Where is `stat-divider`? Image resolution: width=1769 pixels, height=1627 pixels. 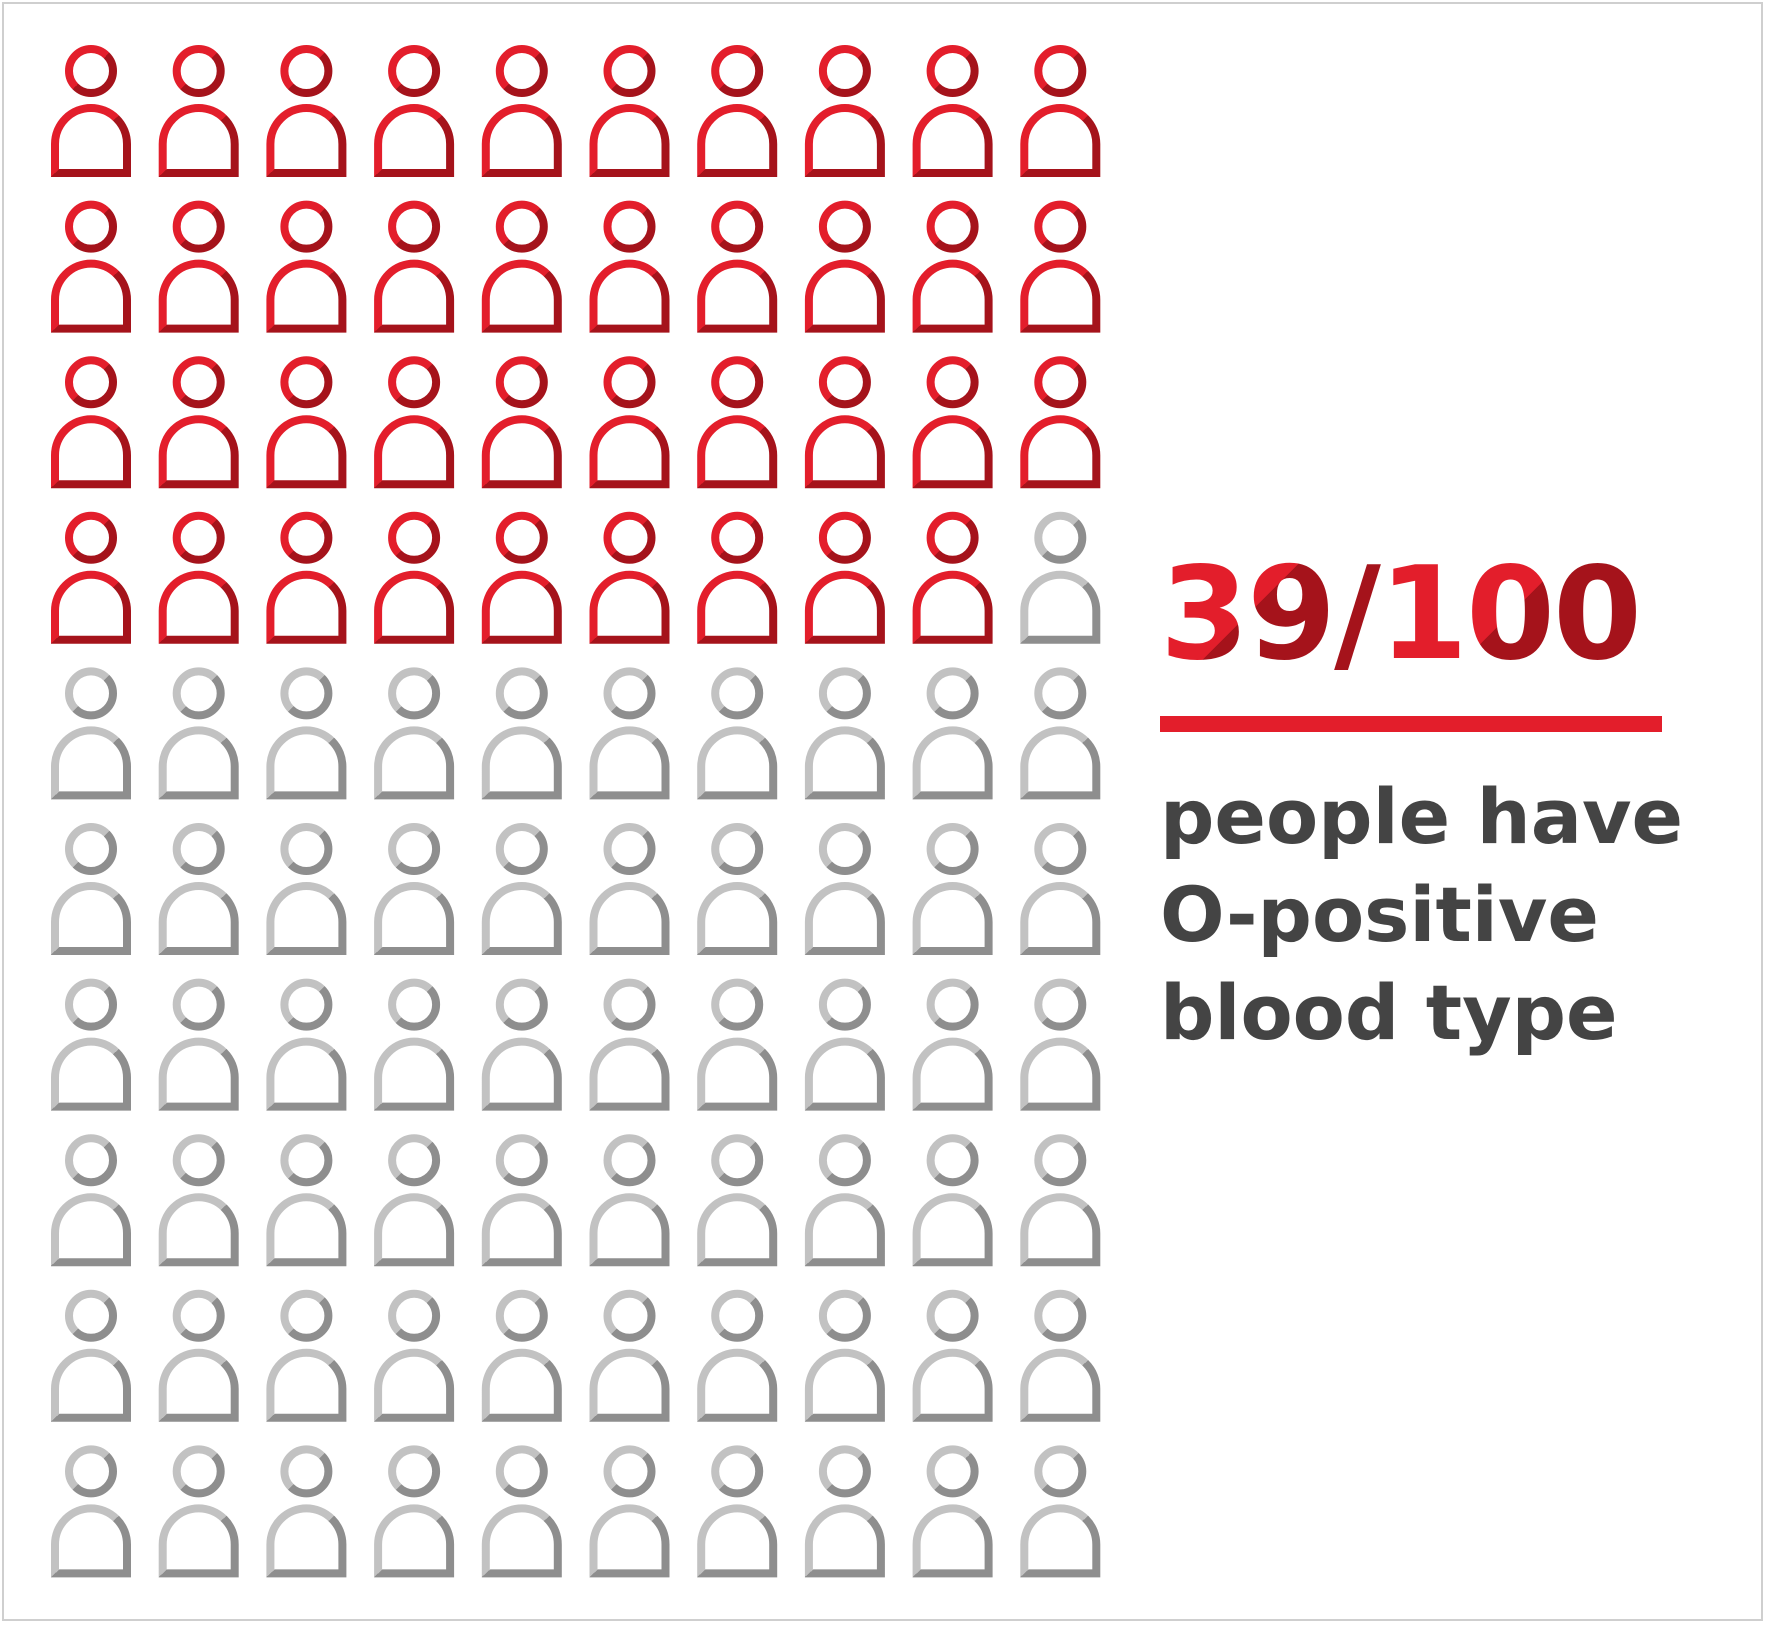 stat-divider is located at coordinates (1411, 724).